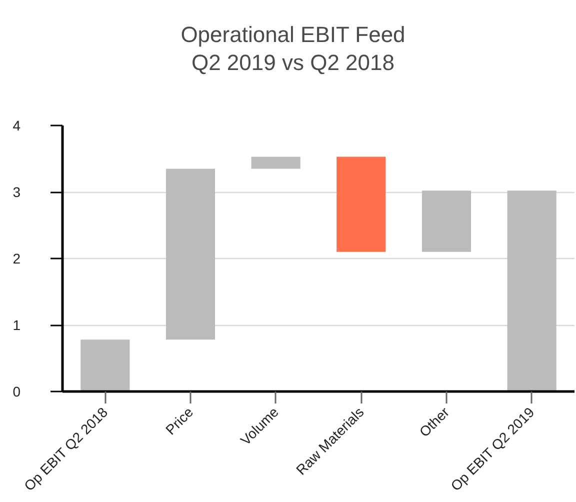 The height and width of the screenshot is (502, 576). What do you see at coordinates (16, 192) in the screenshot?
I see `y-tick-label: 3` at bounding box center [16, 192].